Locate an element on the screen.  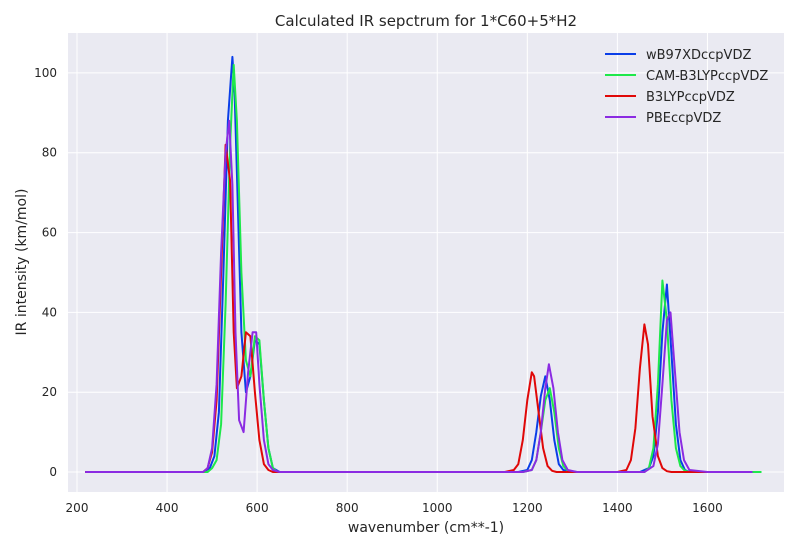
x-tick-label: 400 is located at coordinates (167, 508).